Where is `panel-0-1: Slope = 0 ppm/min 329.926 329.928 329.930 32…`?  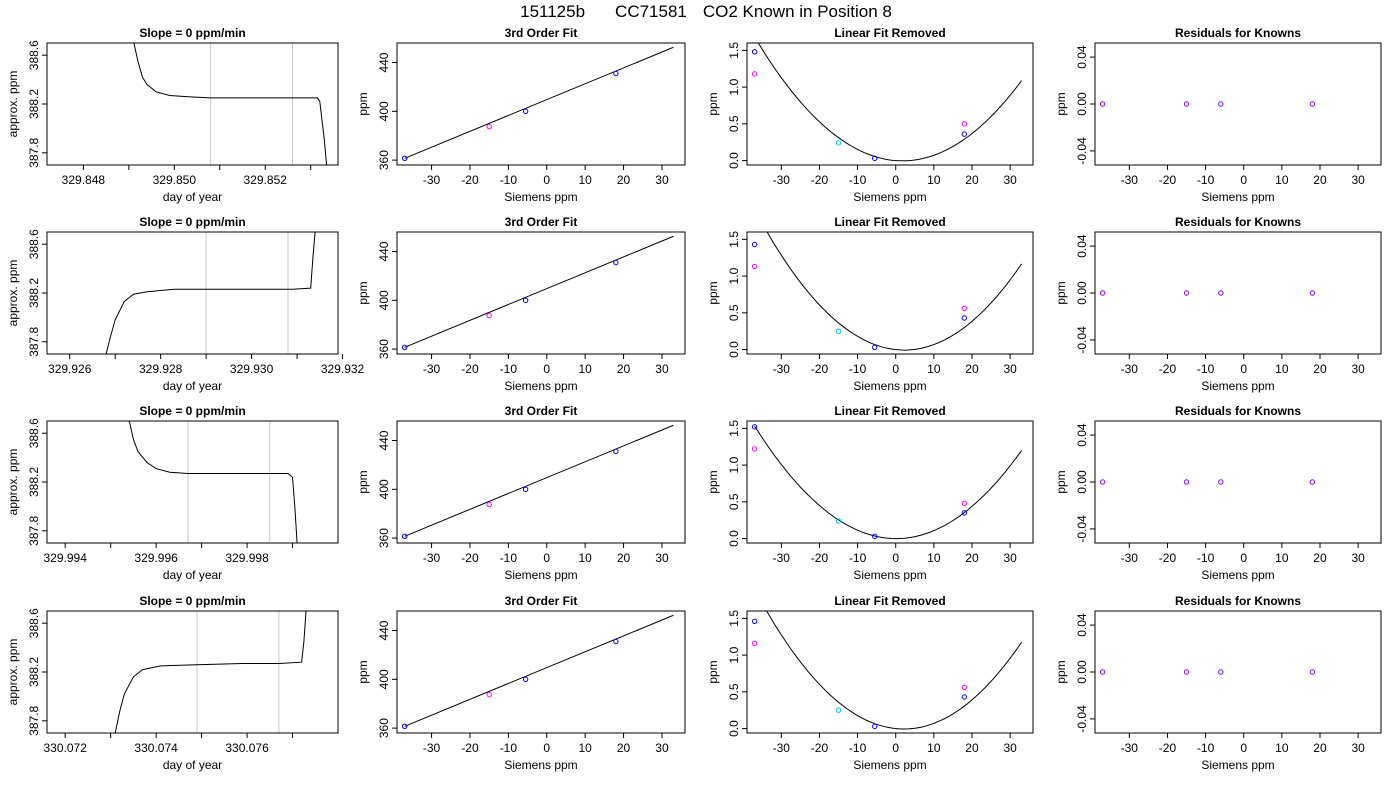 panel-0-1: Slope = 0 ppm/min 329.926 329.928 329.930 32… is located at coordinates (185, 304).